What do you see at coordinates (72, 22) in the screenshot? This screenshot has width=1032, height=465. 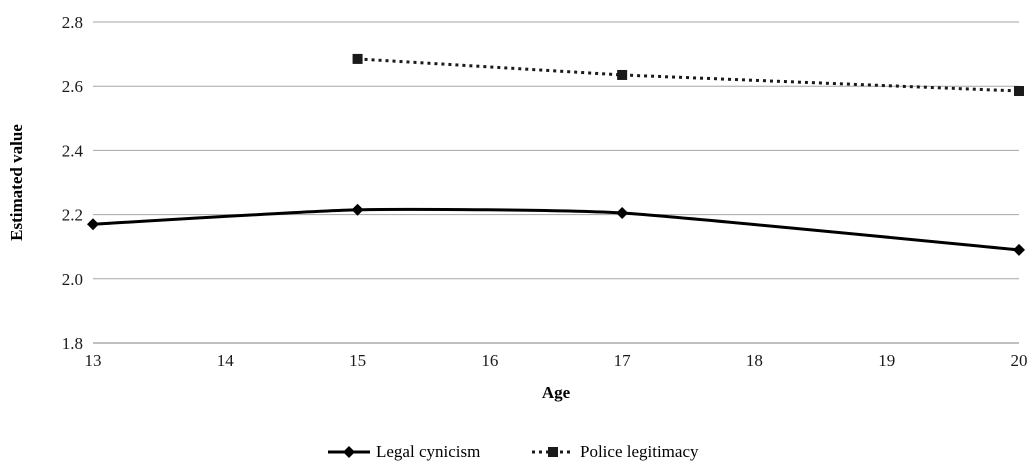 I see `y-tick-label: 2.8` at bounding box center [72, 22].